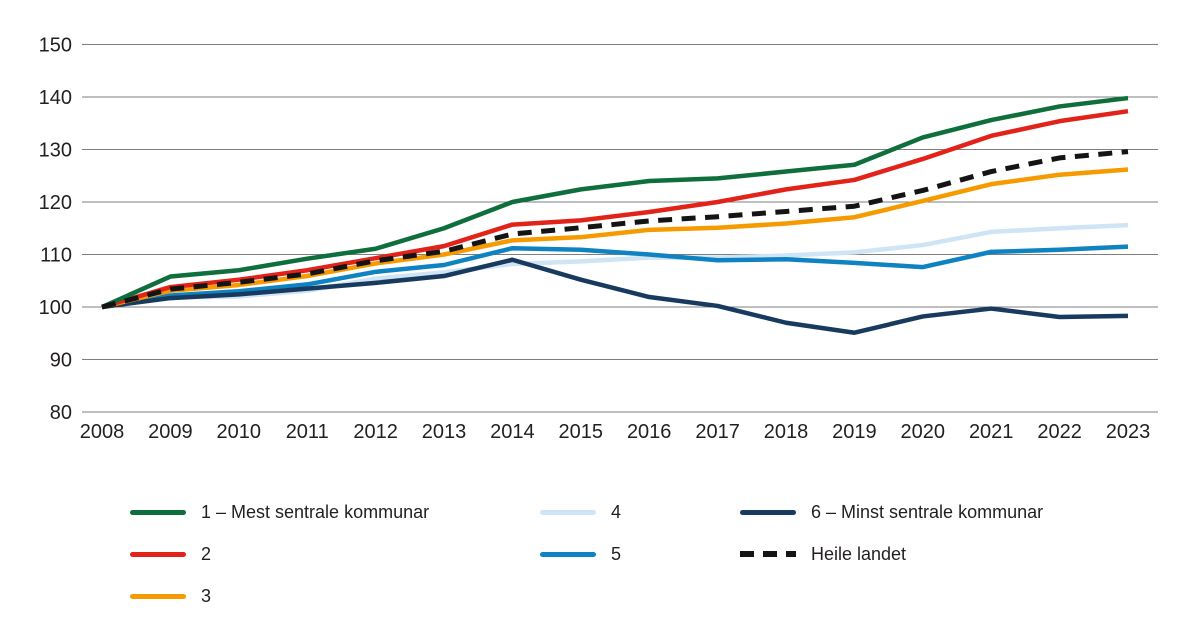  I want to click on x-tick-label: 2022, so click(1059, 432).